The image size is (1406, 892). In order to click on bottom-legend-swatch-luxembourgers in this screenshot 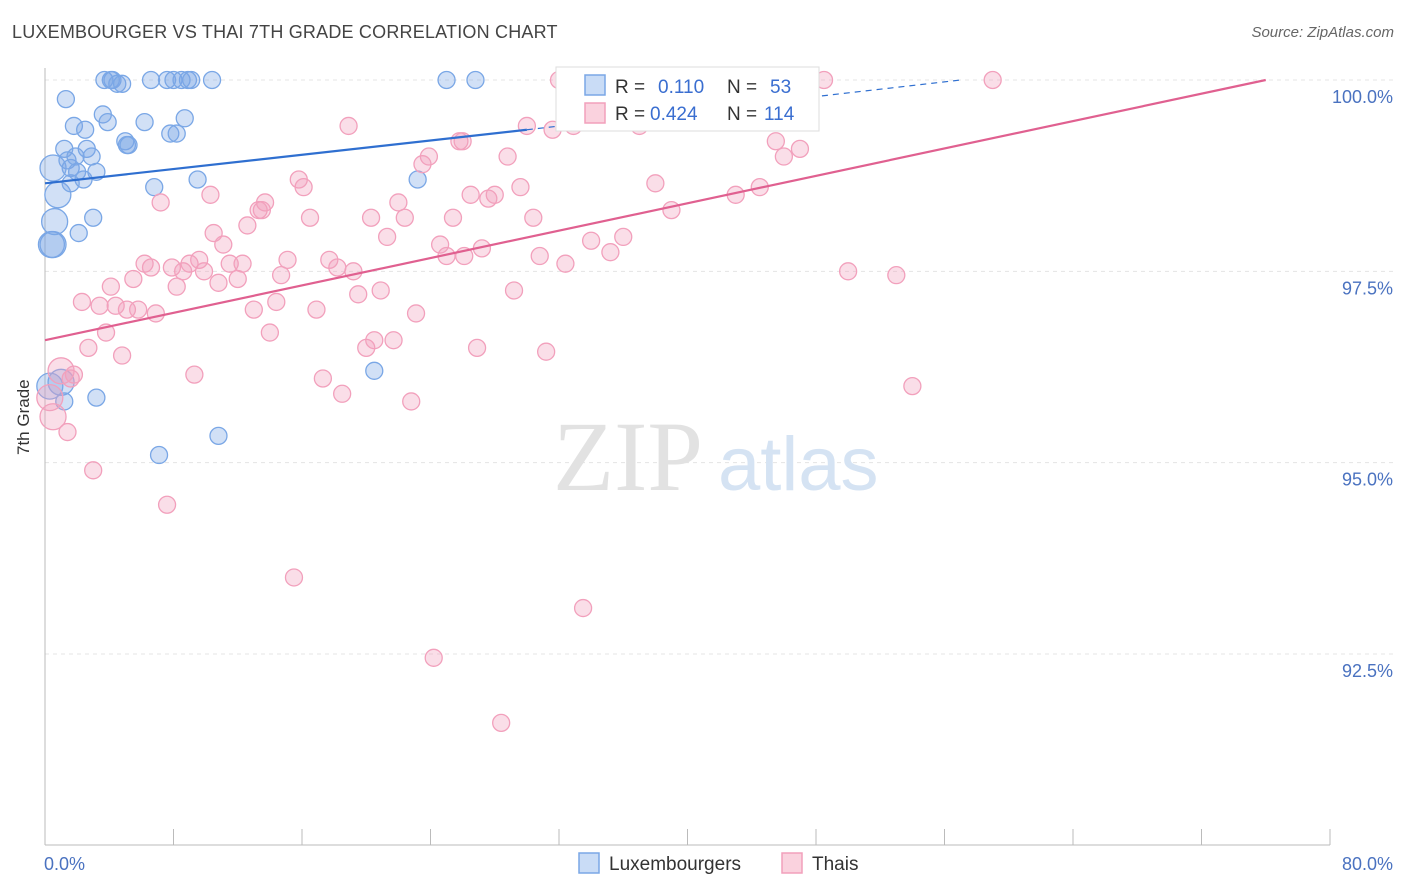, I will do `click(589, 863)`.